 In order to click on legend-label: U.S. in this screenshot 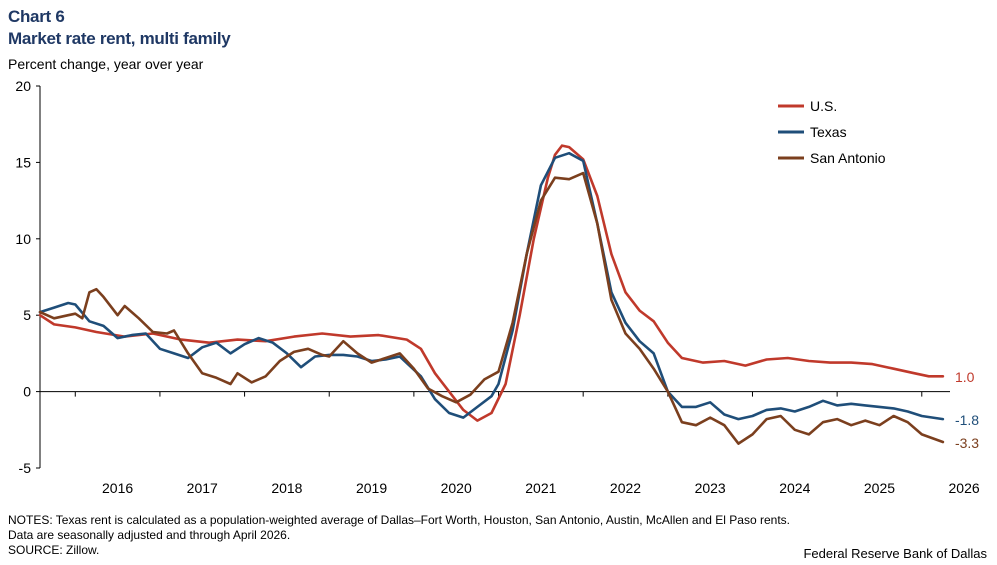, I will do `click(823, 106)`.